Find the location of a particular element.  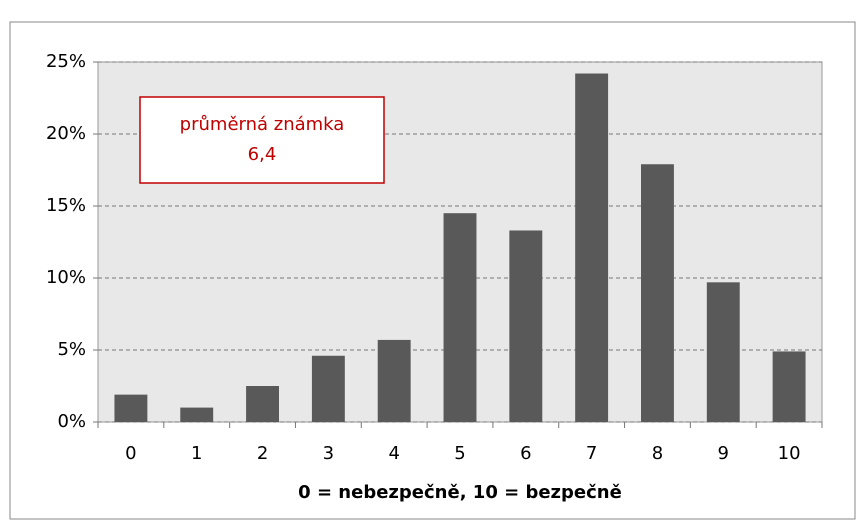

y-tick-label: 10% is located at coordinates (66, 277).